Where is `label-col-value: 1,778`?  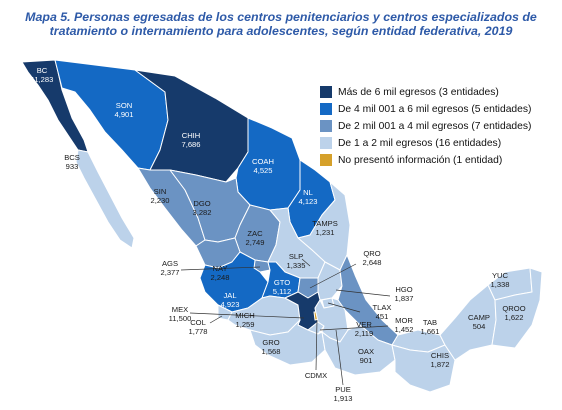
label-col-value: 1,778 is located at coordinates (197, 331).